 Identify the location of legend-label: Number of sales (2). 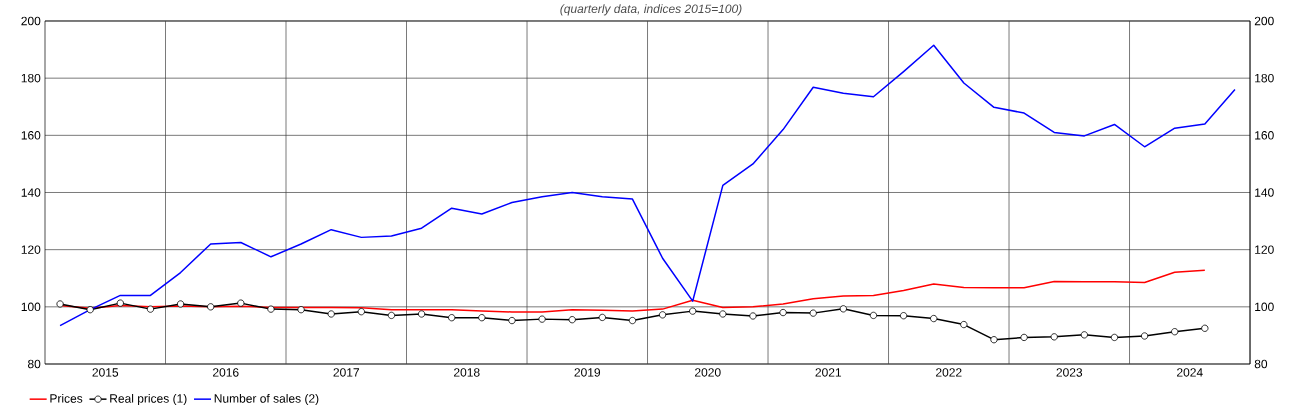
(266, 399).